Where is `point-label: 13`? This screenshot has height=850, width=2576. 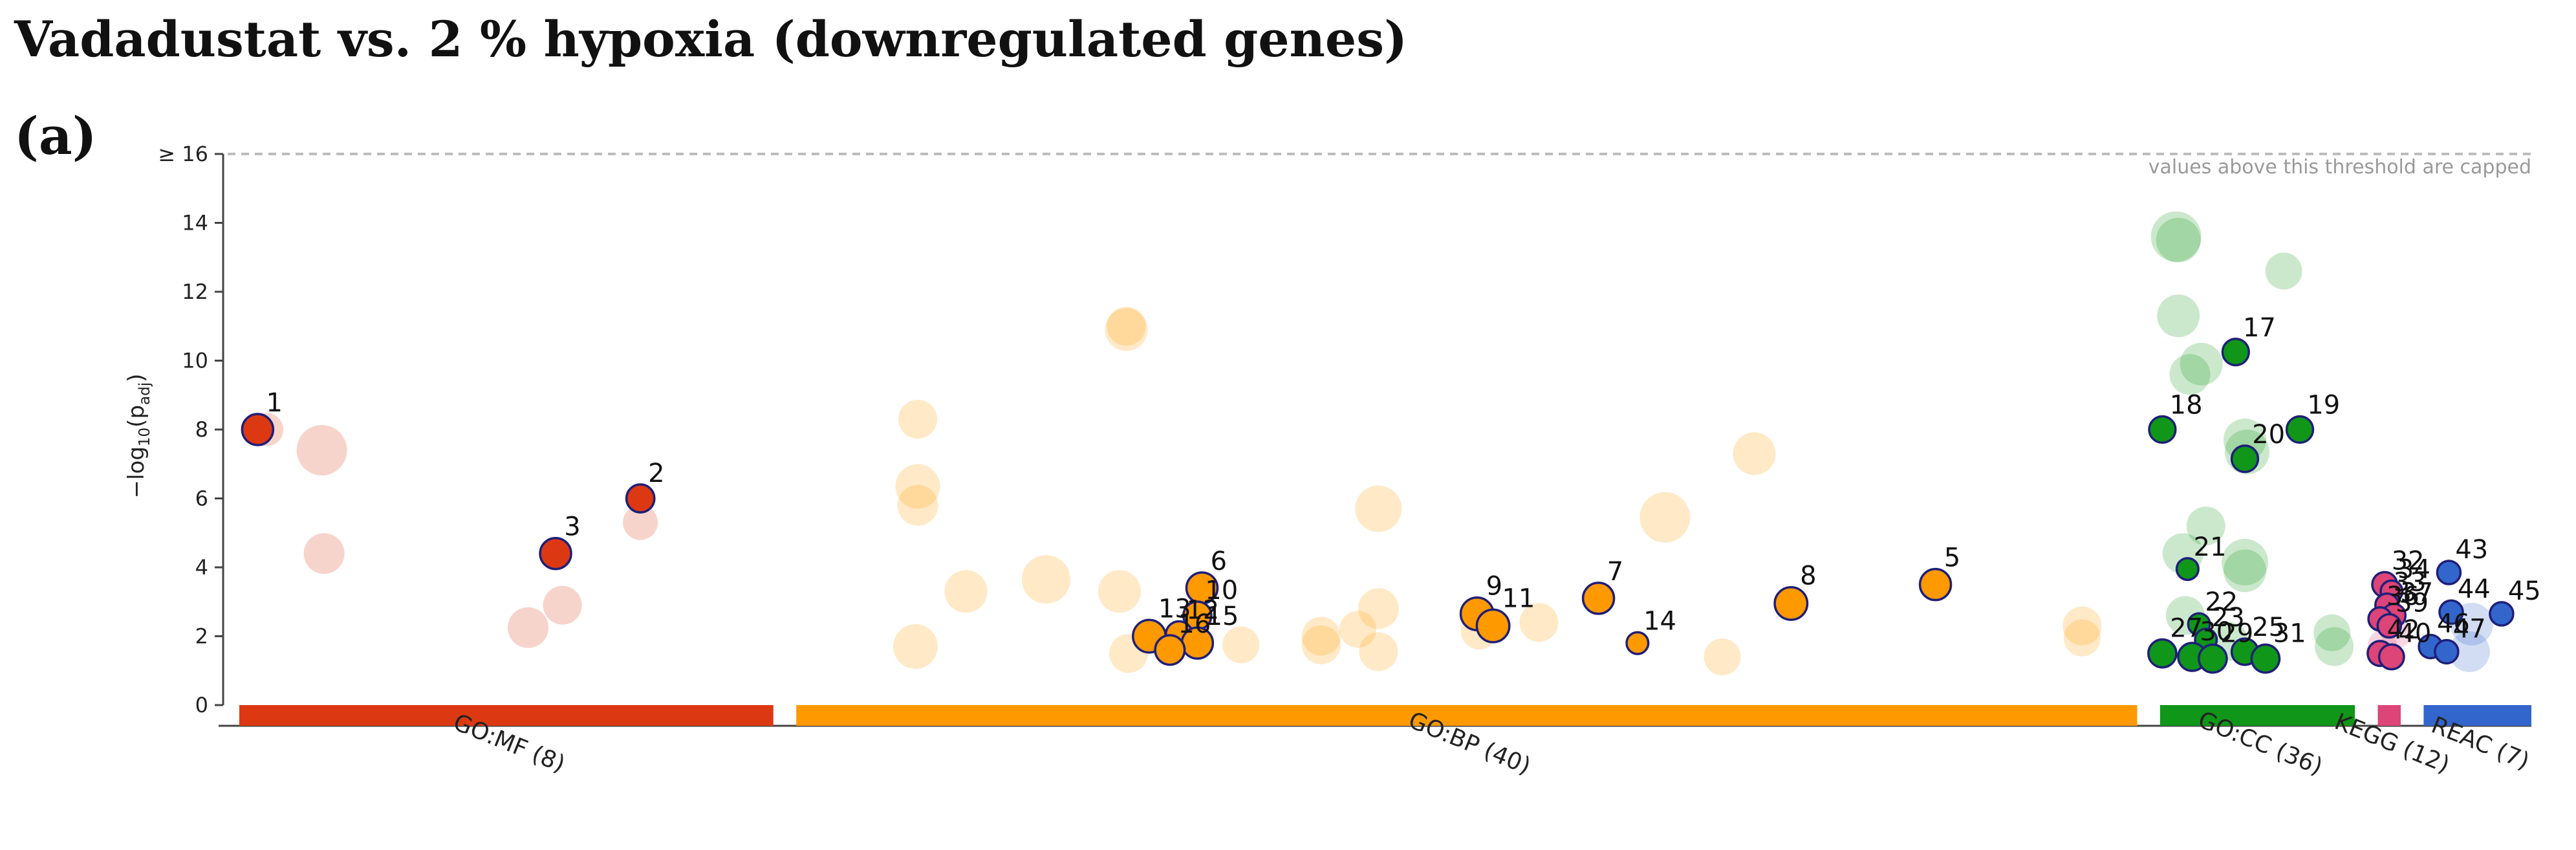
point-label: 13 is located at coordinates (1174, 609).